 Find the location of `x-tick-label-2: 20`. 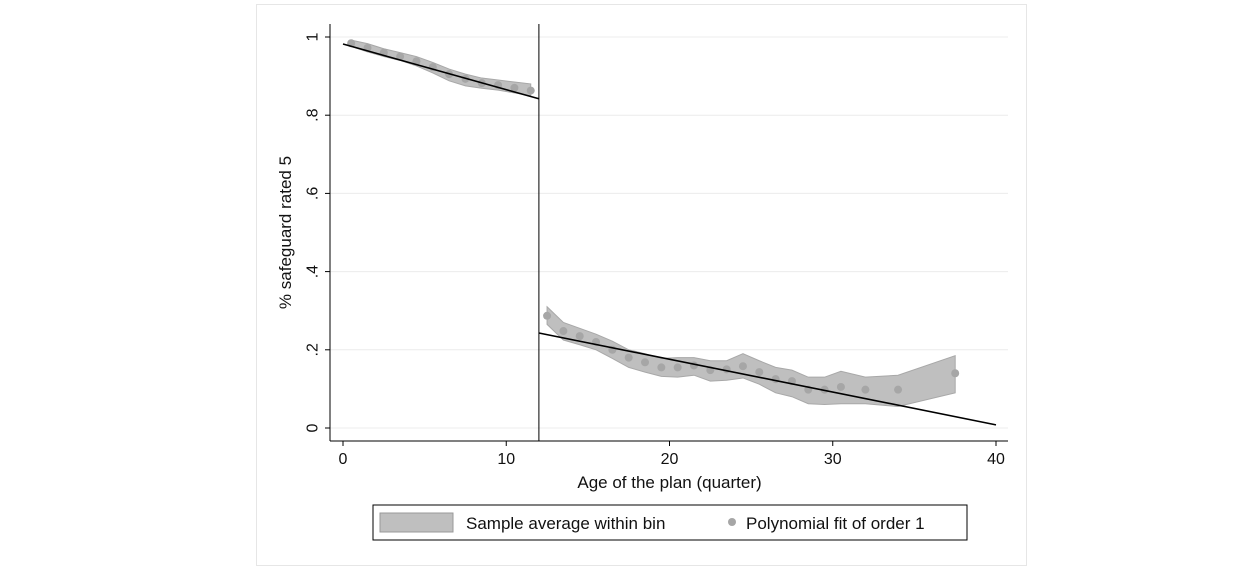

x-tick-label-2: 20 is located at coordinates (670, 459).